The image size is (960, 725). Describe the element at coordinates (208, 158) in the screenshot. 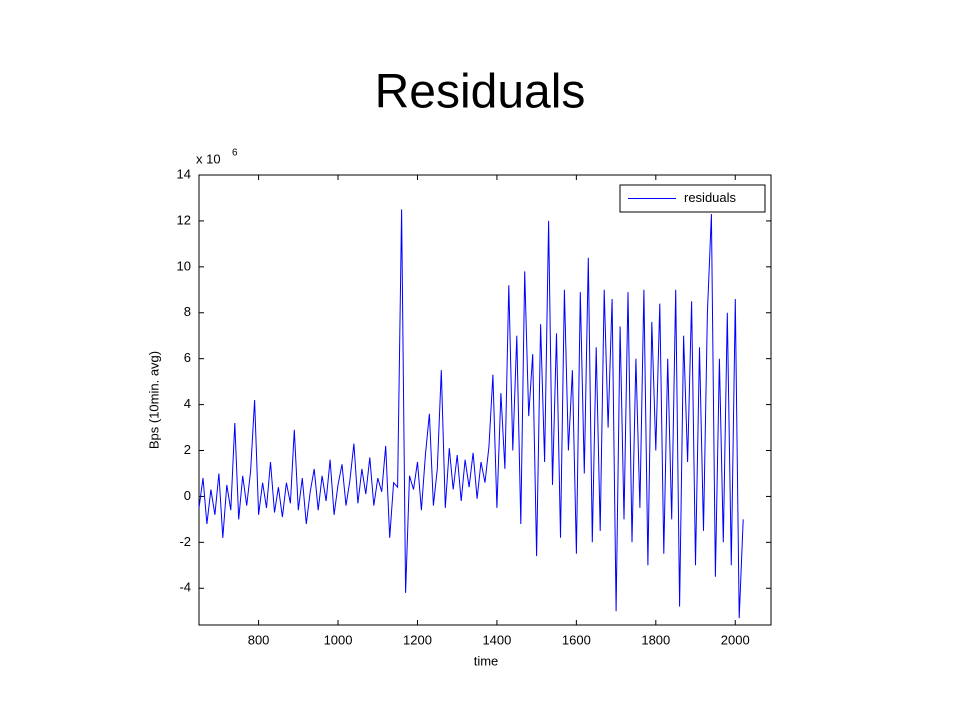

I see `y-multiplier: x 10` at that location.